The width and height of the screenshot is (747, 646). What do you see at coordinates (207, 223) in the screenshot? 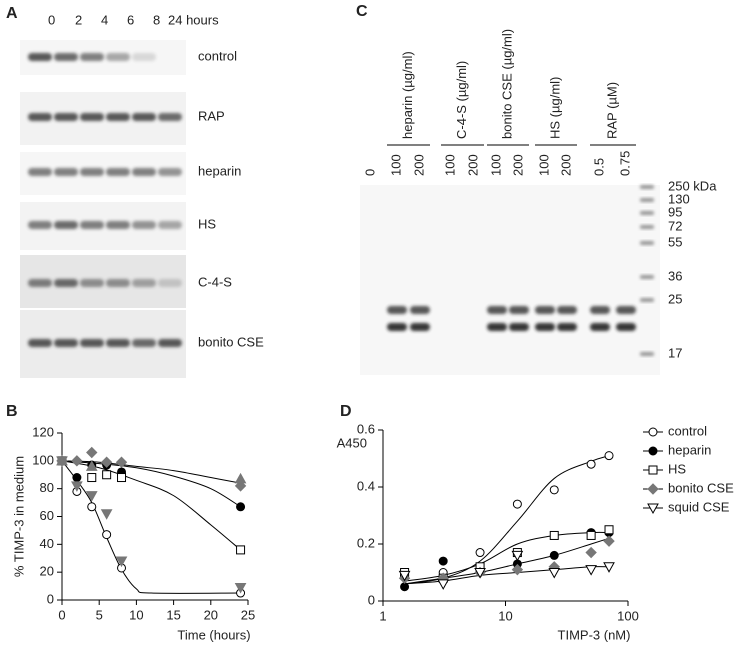
I see `row-label: HS` at bounding box center [207, 223].